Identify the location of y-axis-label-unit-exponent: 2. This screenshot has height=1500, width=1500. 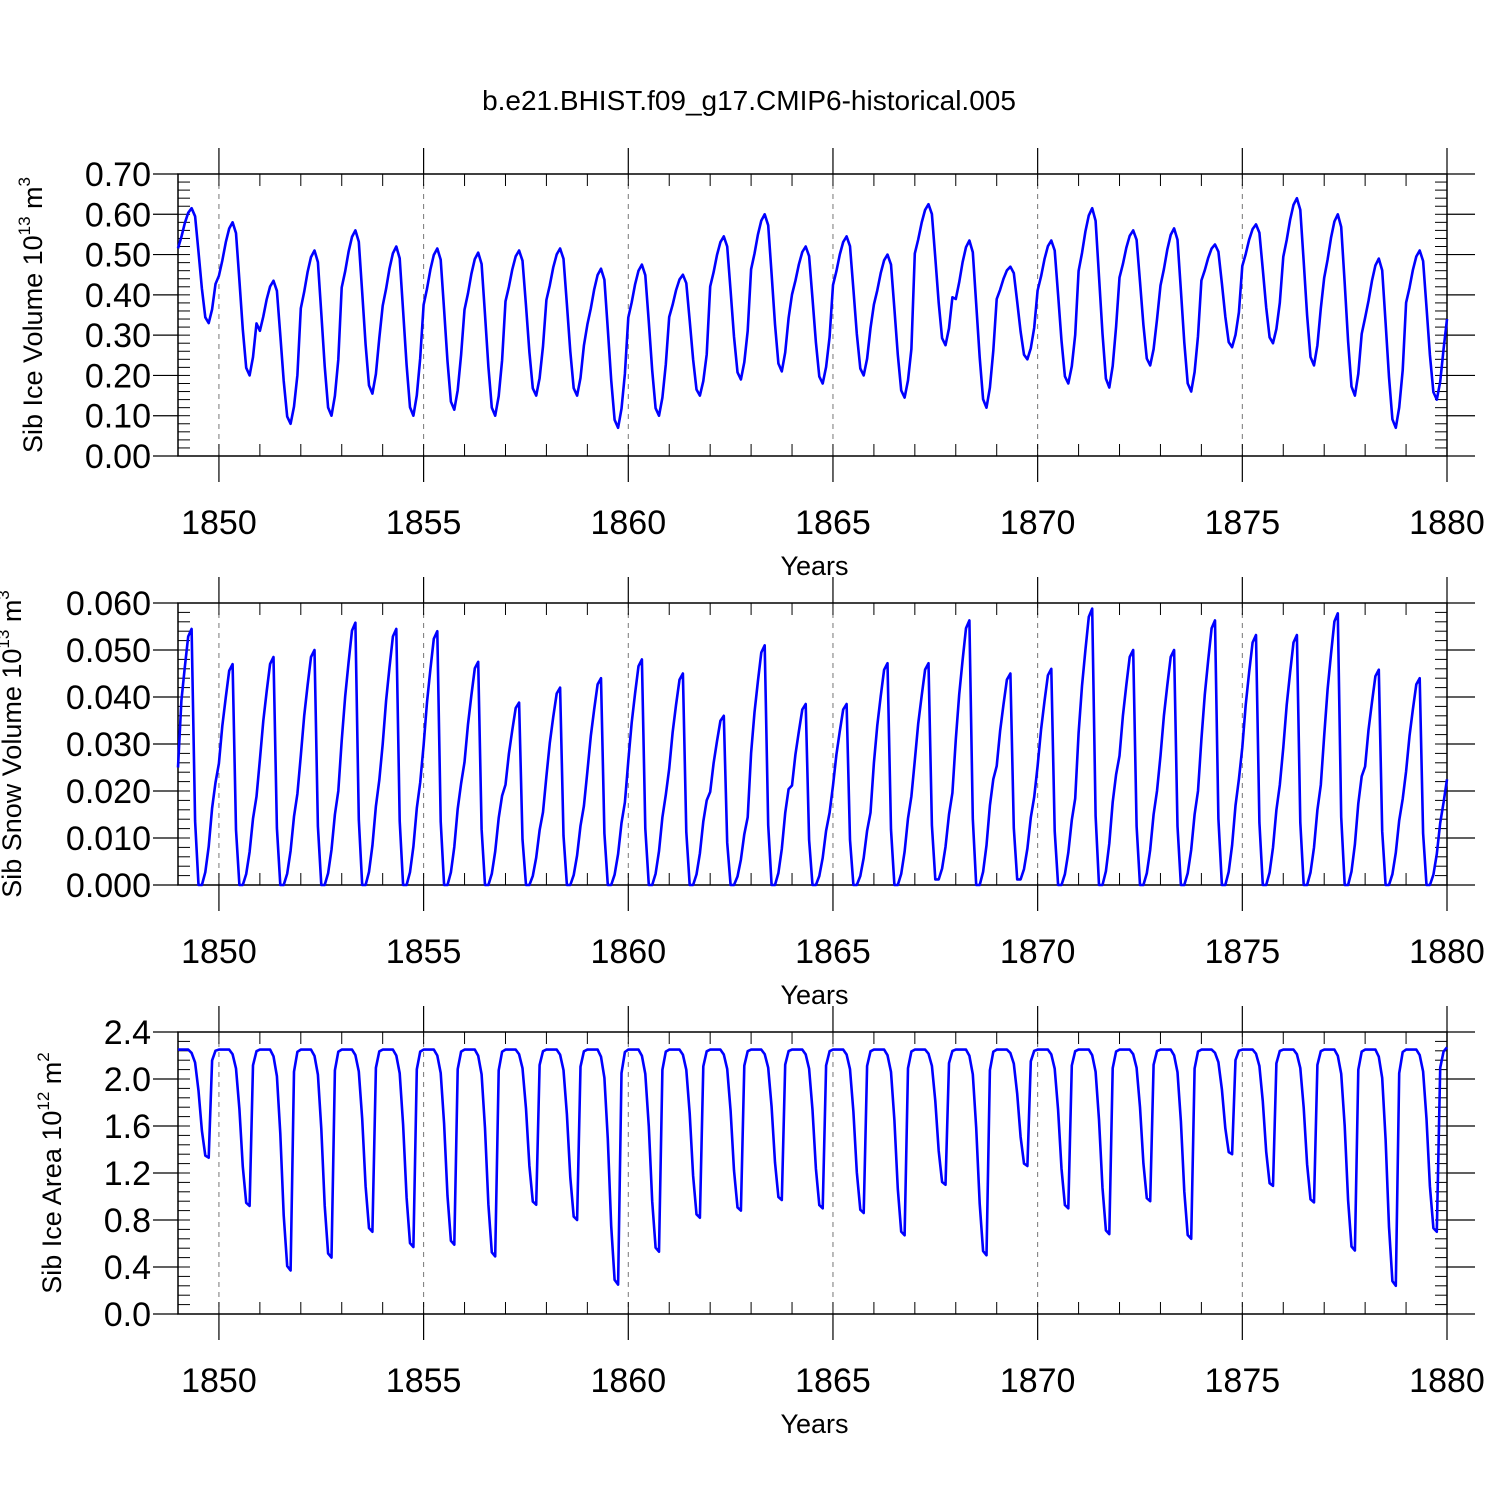
(43, 1056).